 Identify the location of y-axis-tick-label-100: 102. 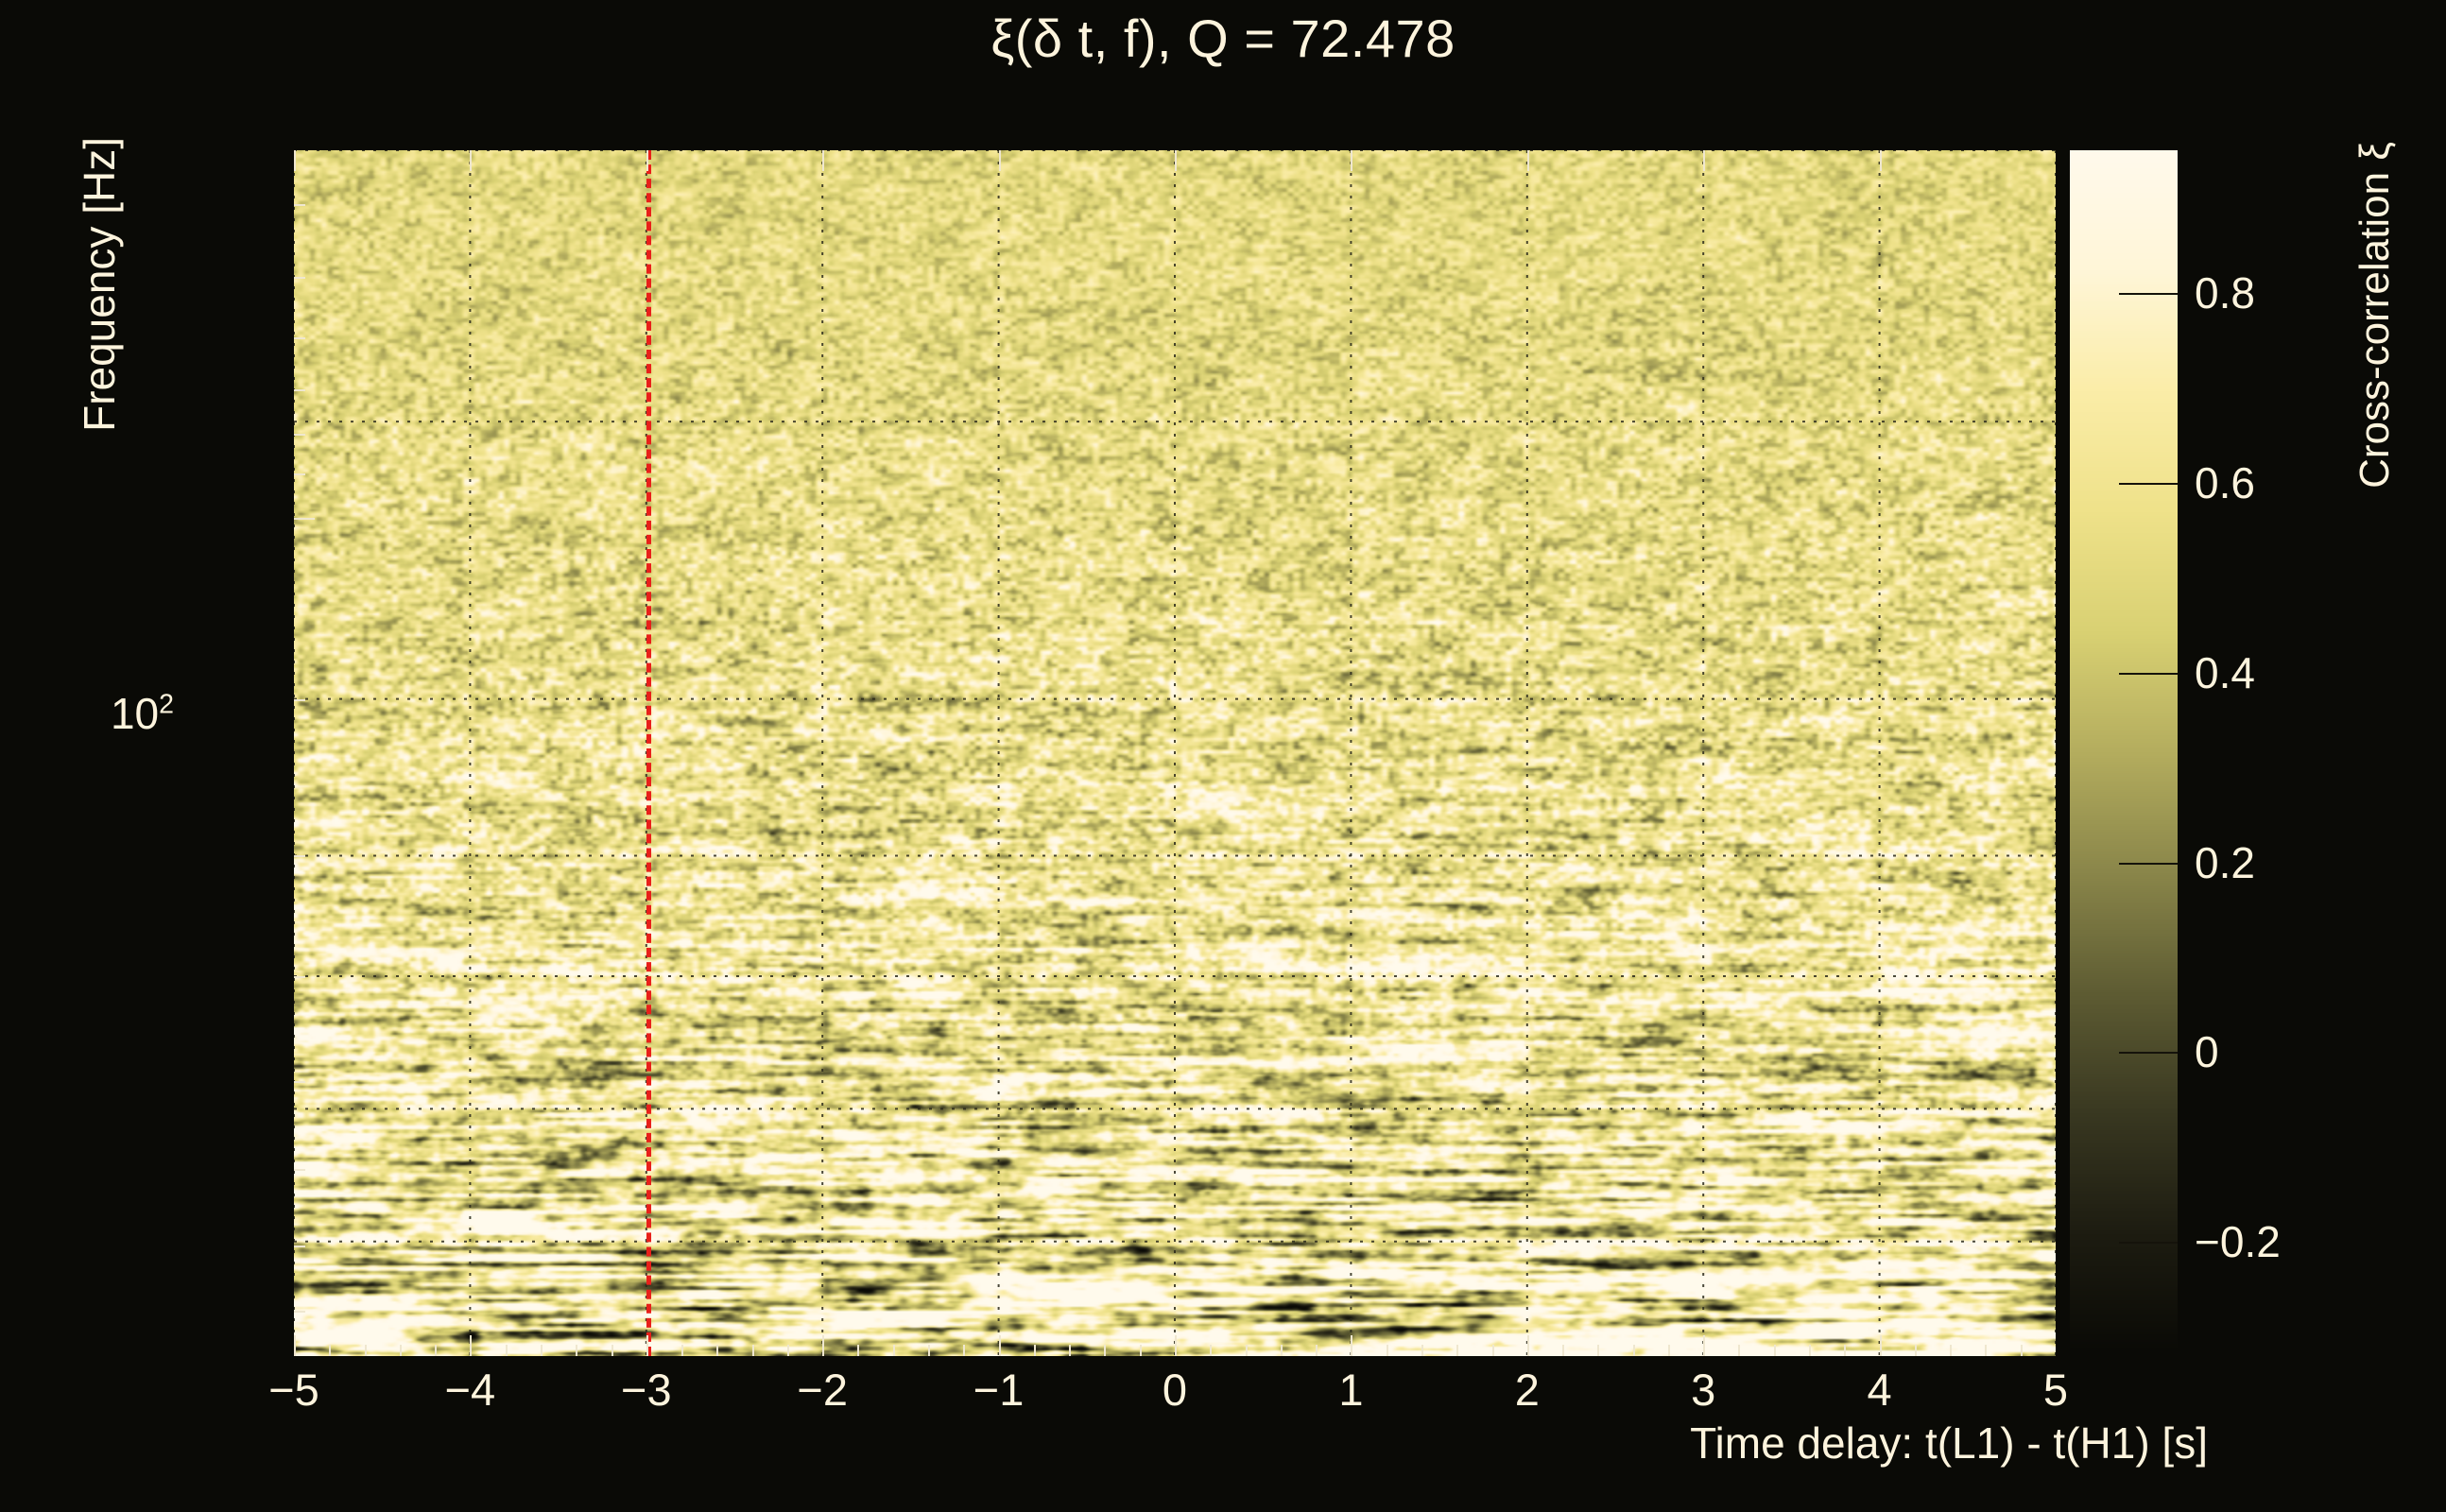
(143, 713).